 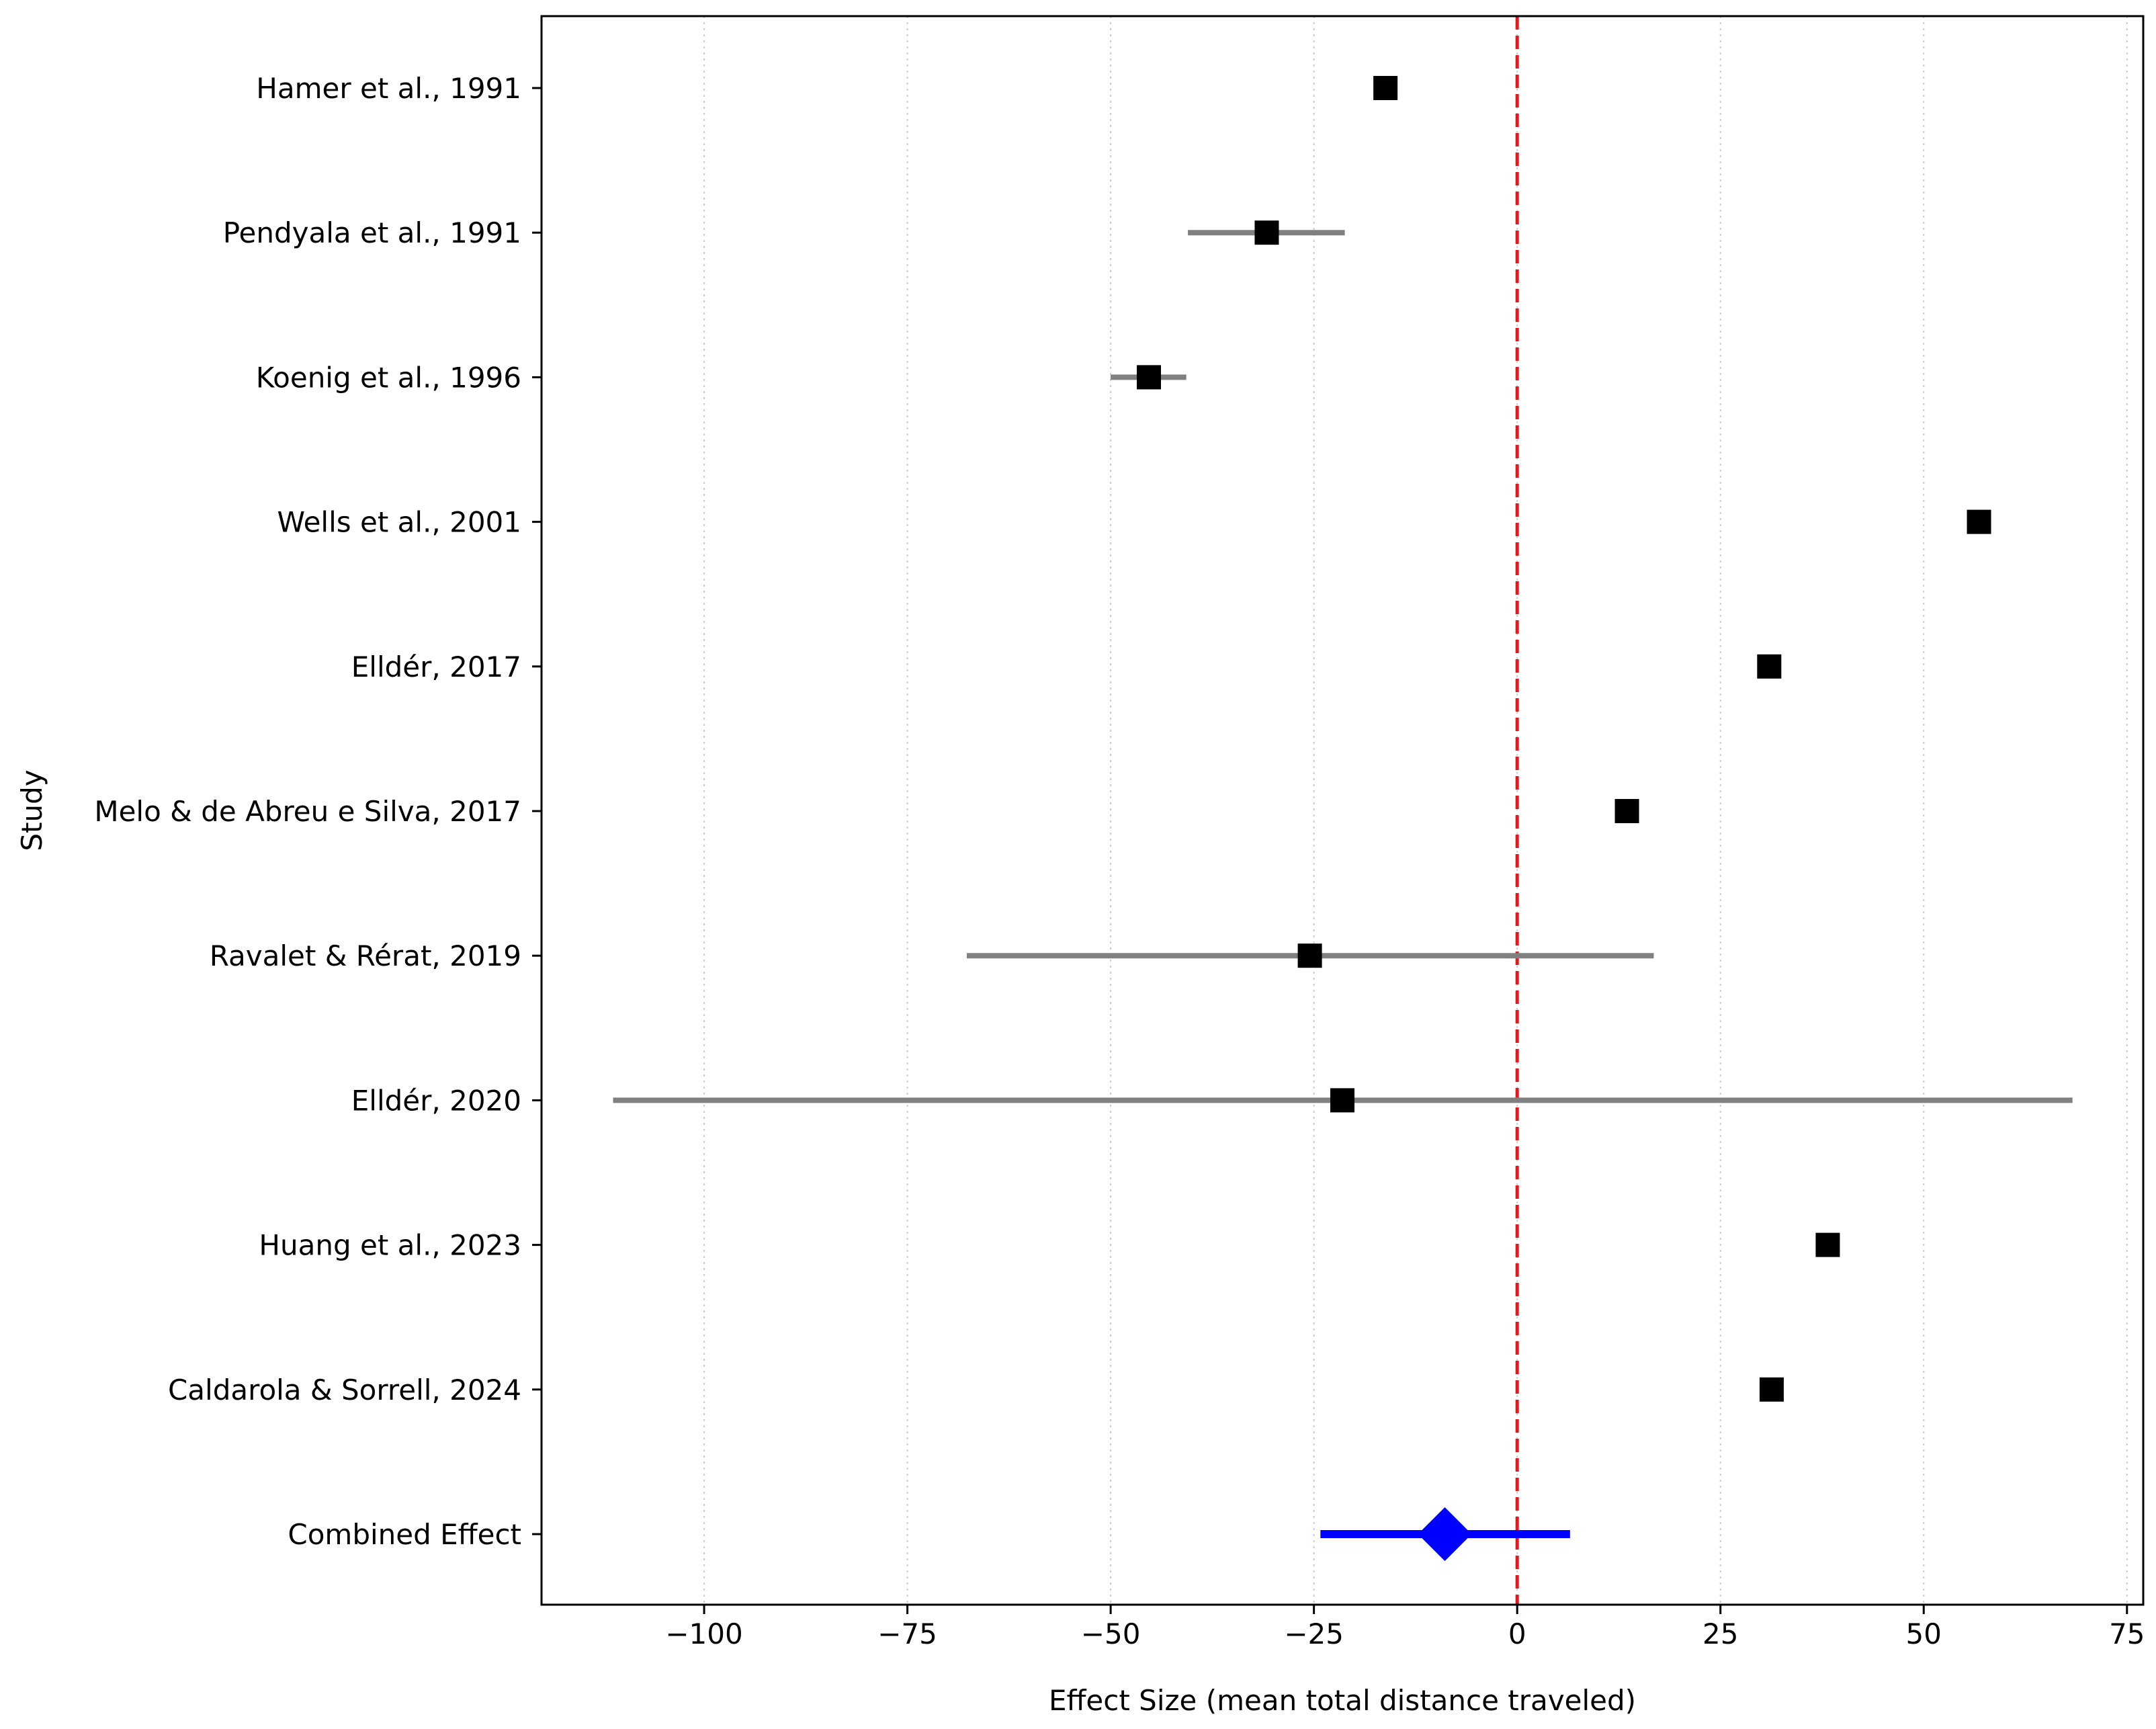 What do you see at coordinates (388, 377) in the screenshot?
I see `study-label: Koenig et al., 1996` at bounding box center [388, 377].